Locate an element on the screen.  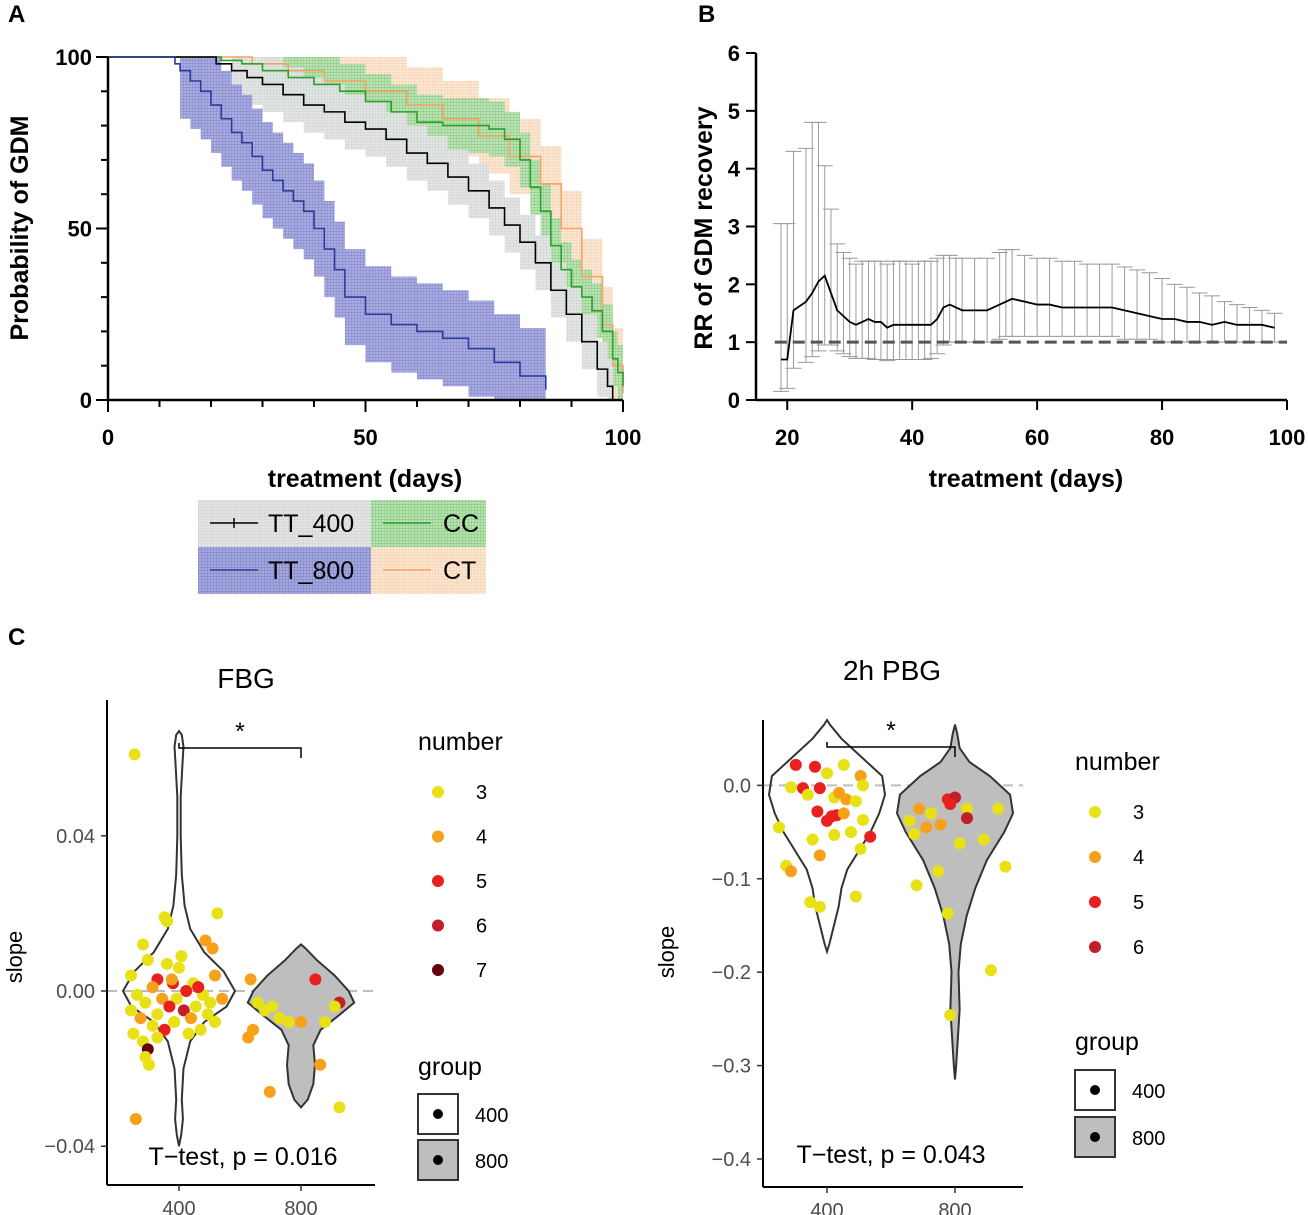
fbg-title: FBG is located at coordinates (246, 678).